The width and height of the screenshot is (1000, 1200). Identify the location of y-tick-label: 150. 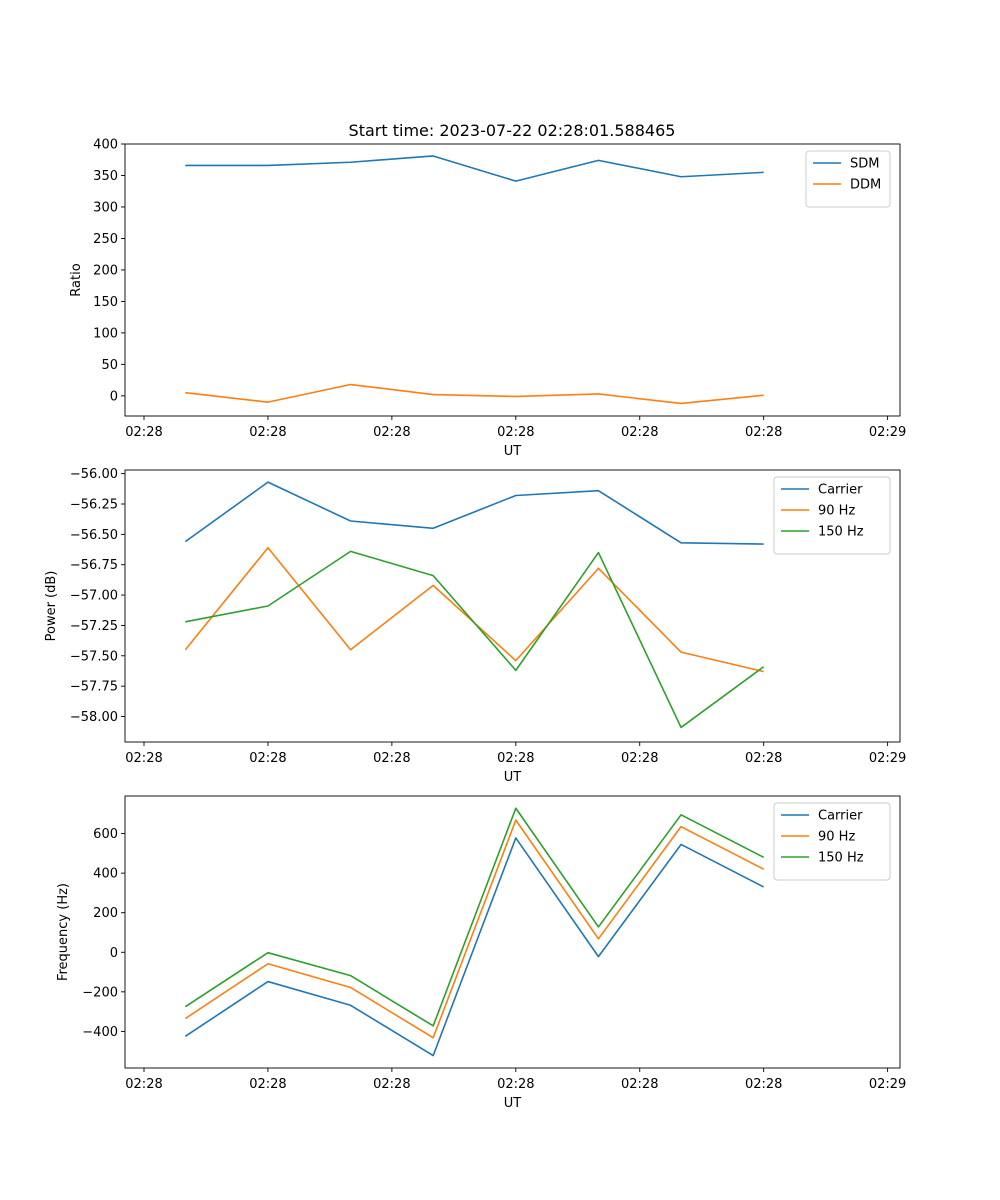
(105, 302).